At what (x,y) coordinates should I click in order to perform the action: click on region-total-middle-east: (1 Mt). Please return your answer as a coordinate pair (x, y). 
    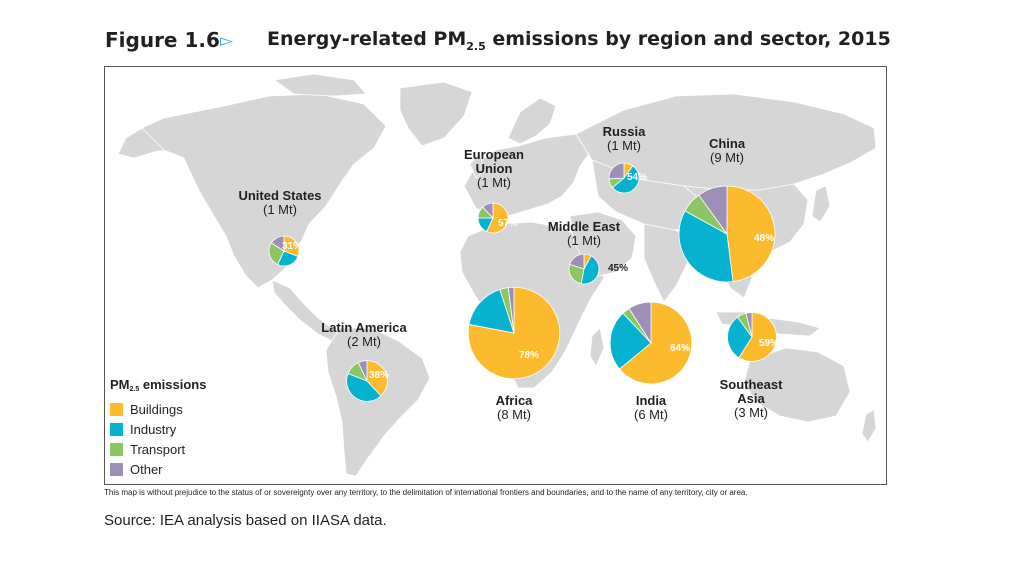
    Looking at the image, I should click on (584, 240).